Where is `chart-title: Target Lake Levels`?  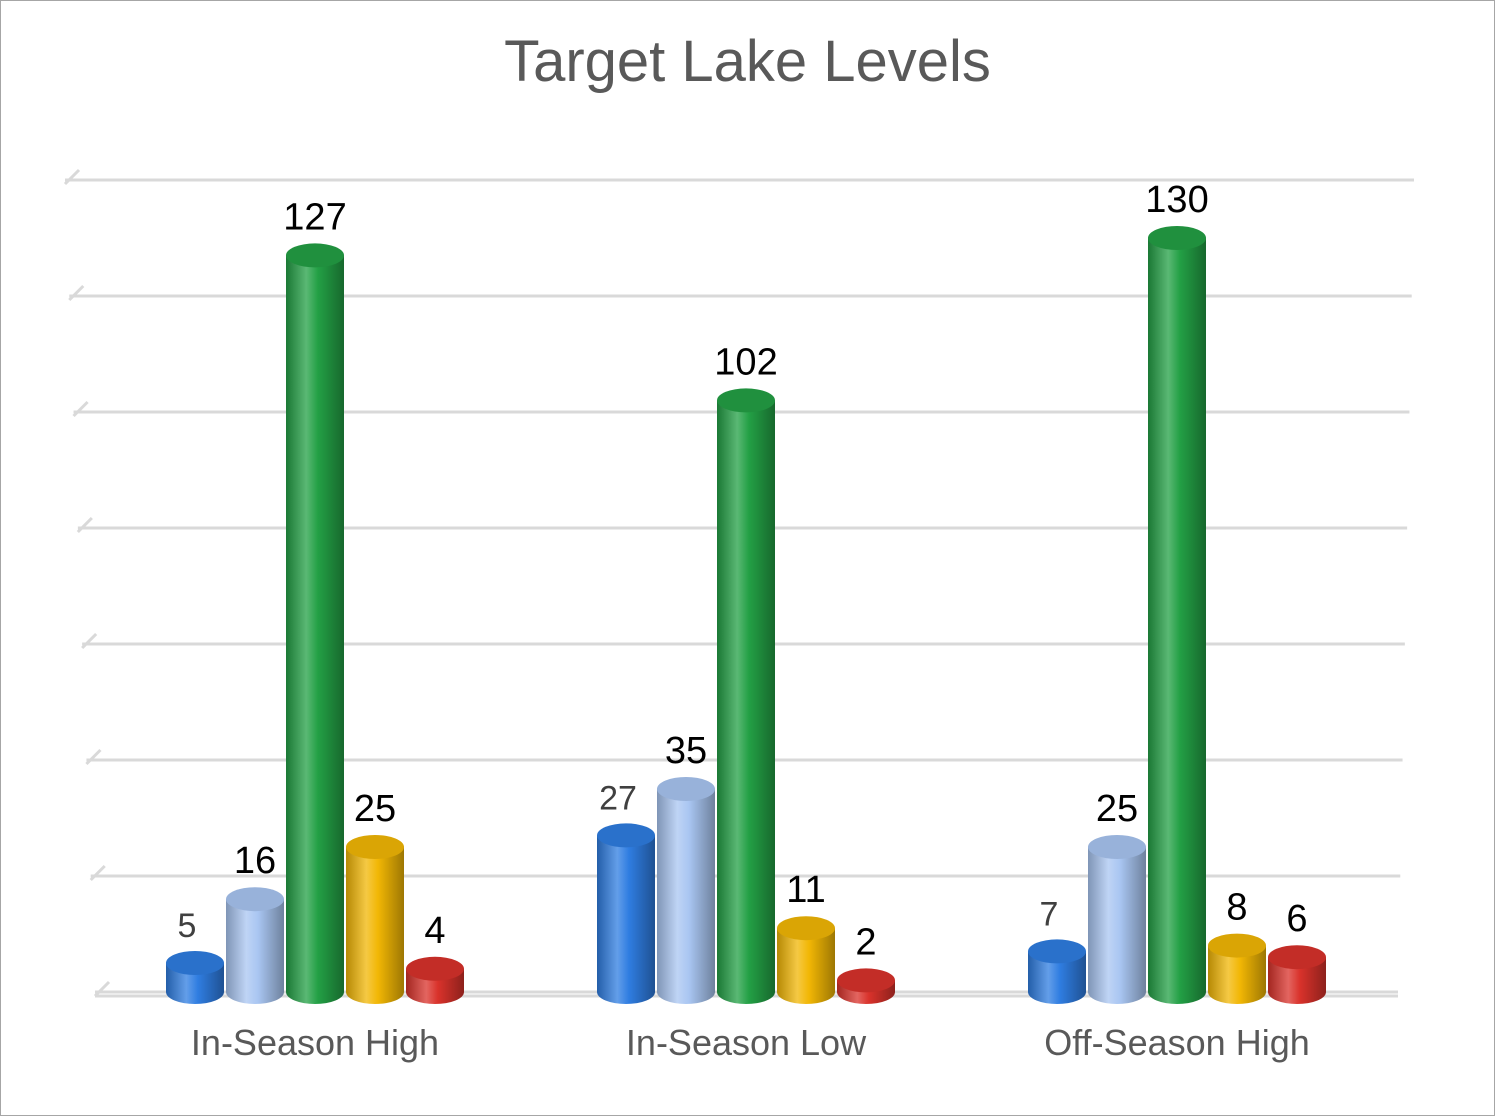 chart-title: Target Lake Levels is located at coordinates (747, 61).